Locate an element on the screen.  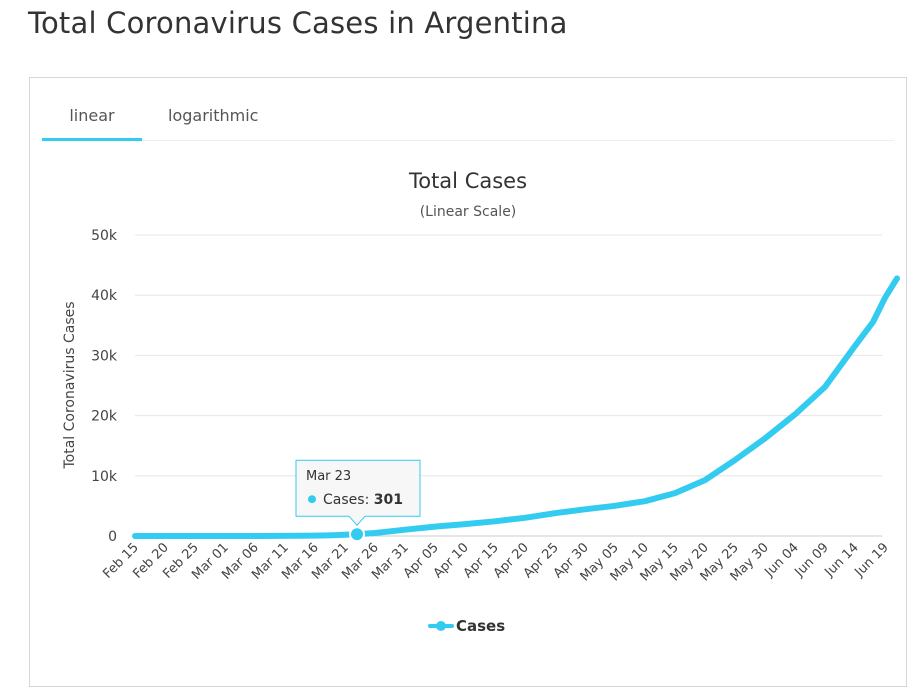
page-title: Total Coronavirus Cases in Argentina is located at coordinates (298, 23).